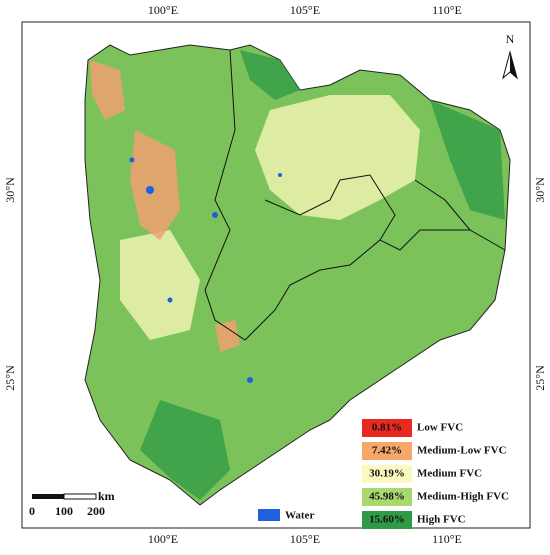  I want to click on legend-percent: 0.81%, so click(387, 428).